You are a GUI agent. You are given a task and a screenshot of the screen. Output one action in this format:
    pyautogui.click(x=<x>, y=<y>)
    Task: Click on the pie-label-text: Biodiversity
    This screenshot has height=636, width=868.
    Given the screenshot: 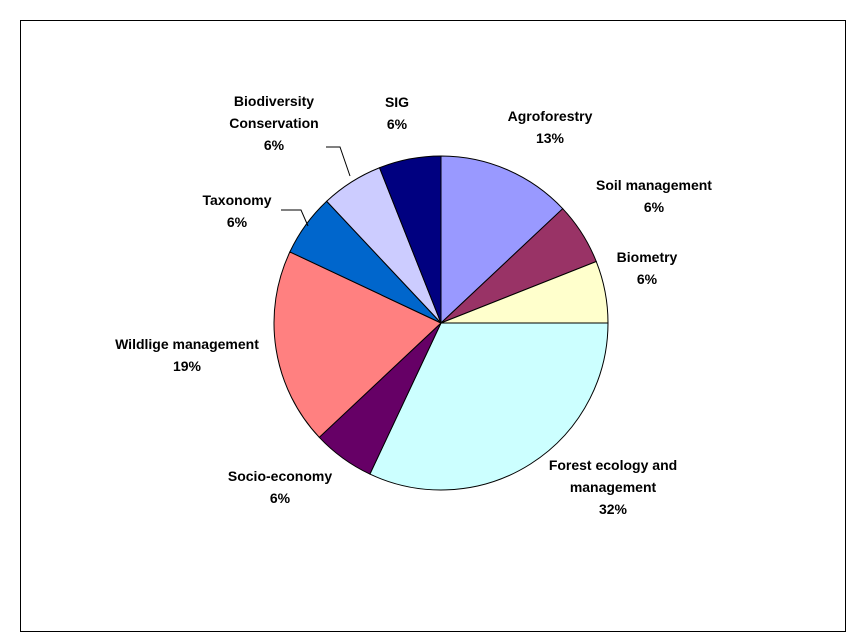 What is the action you would take?
    pyautogui.click(x=274, y=101)
    